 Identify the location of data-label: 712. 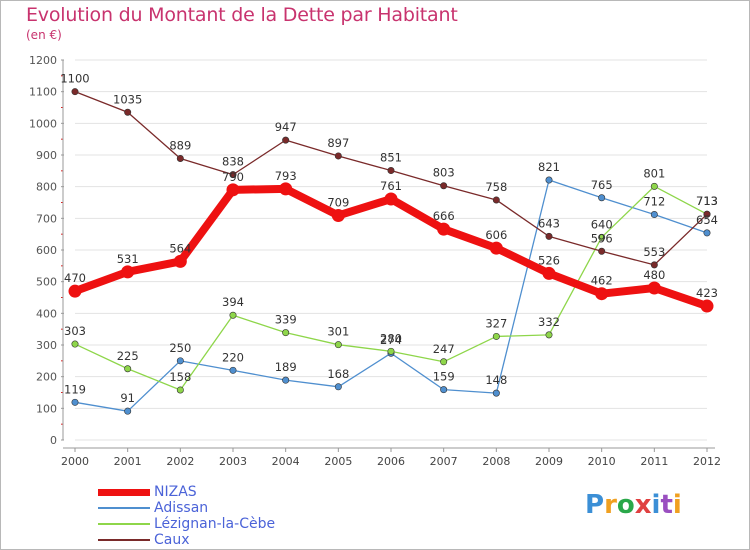
(654, 202).